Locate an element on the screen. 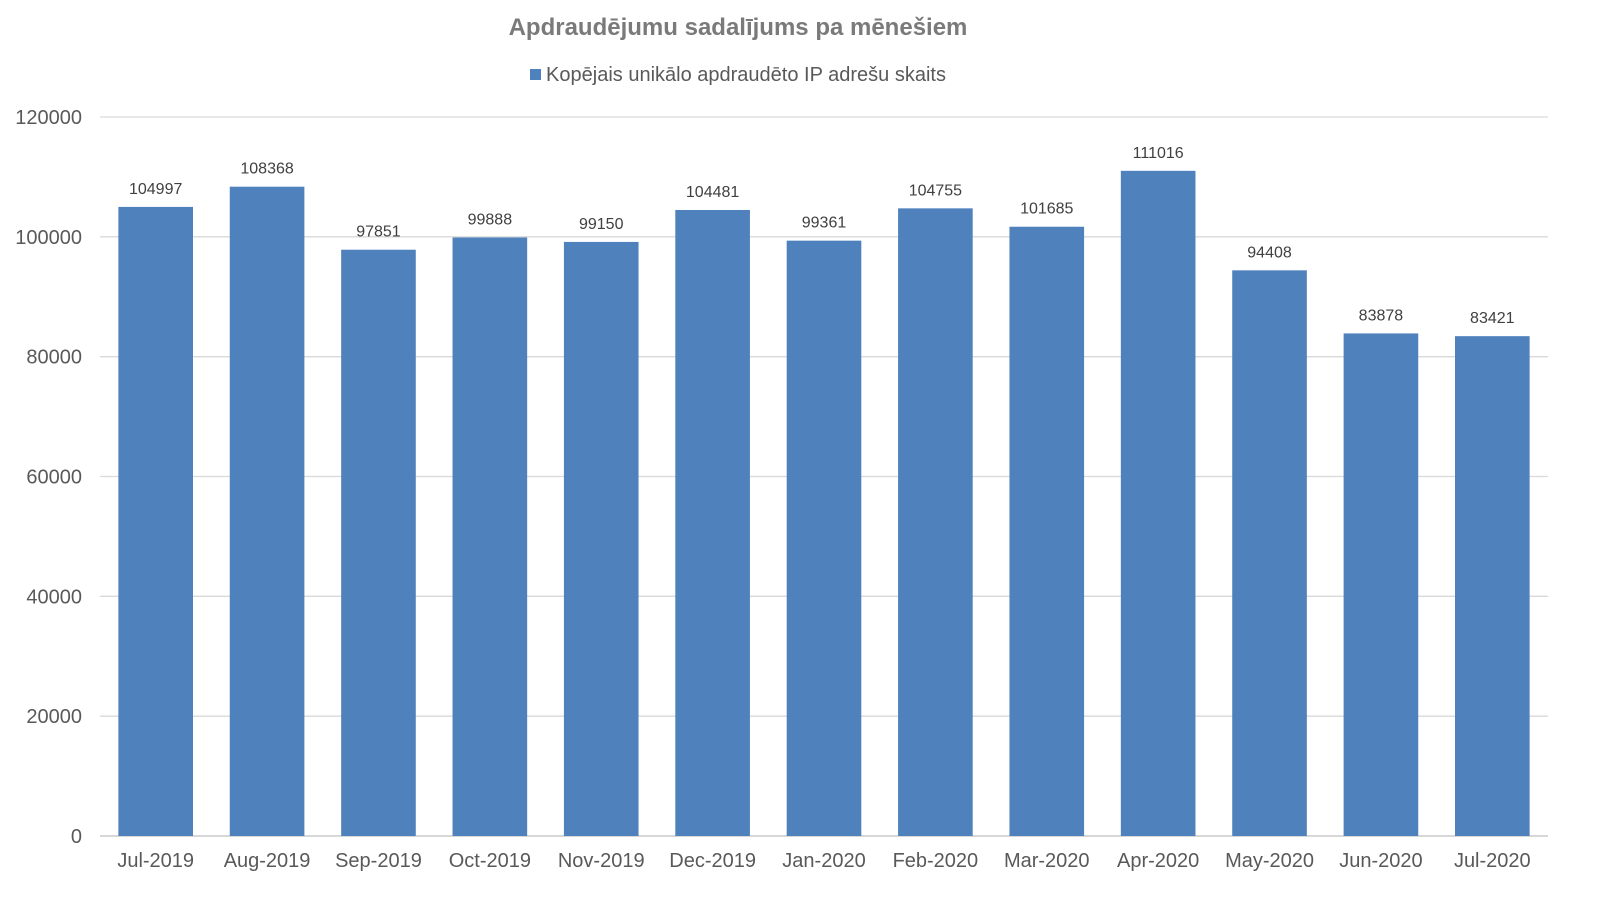 This screenshot has height=899, width=1597. data-label: 99150 is located at coordinates (601, 224).